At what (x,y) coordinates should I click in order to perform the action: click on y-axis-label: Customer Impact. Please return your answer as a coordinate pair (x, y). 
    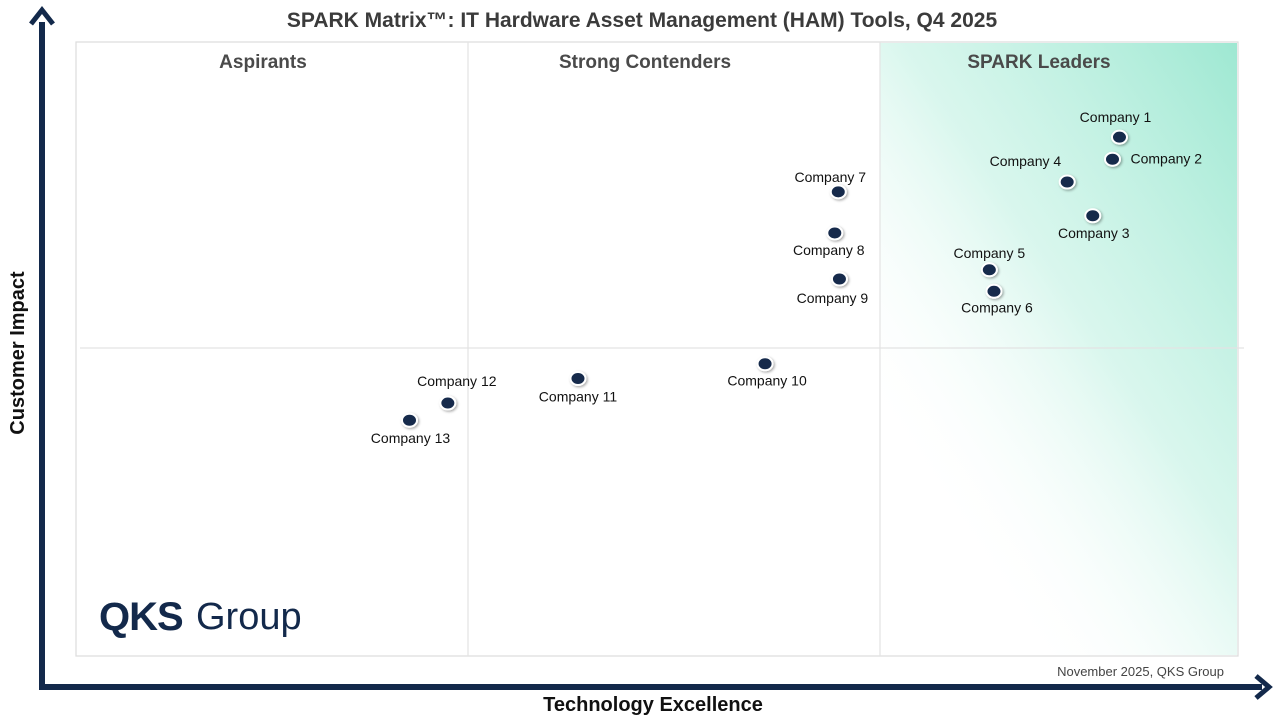
    Looking at the image, I should click on (18, 353).